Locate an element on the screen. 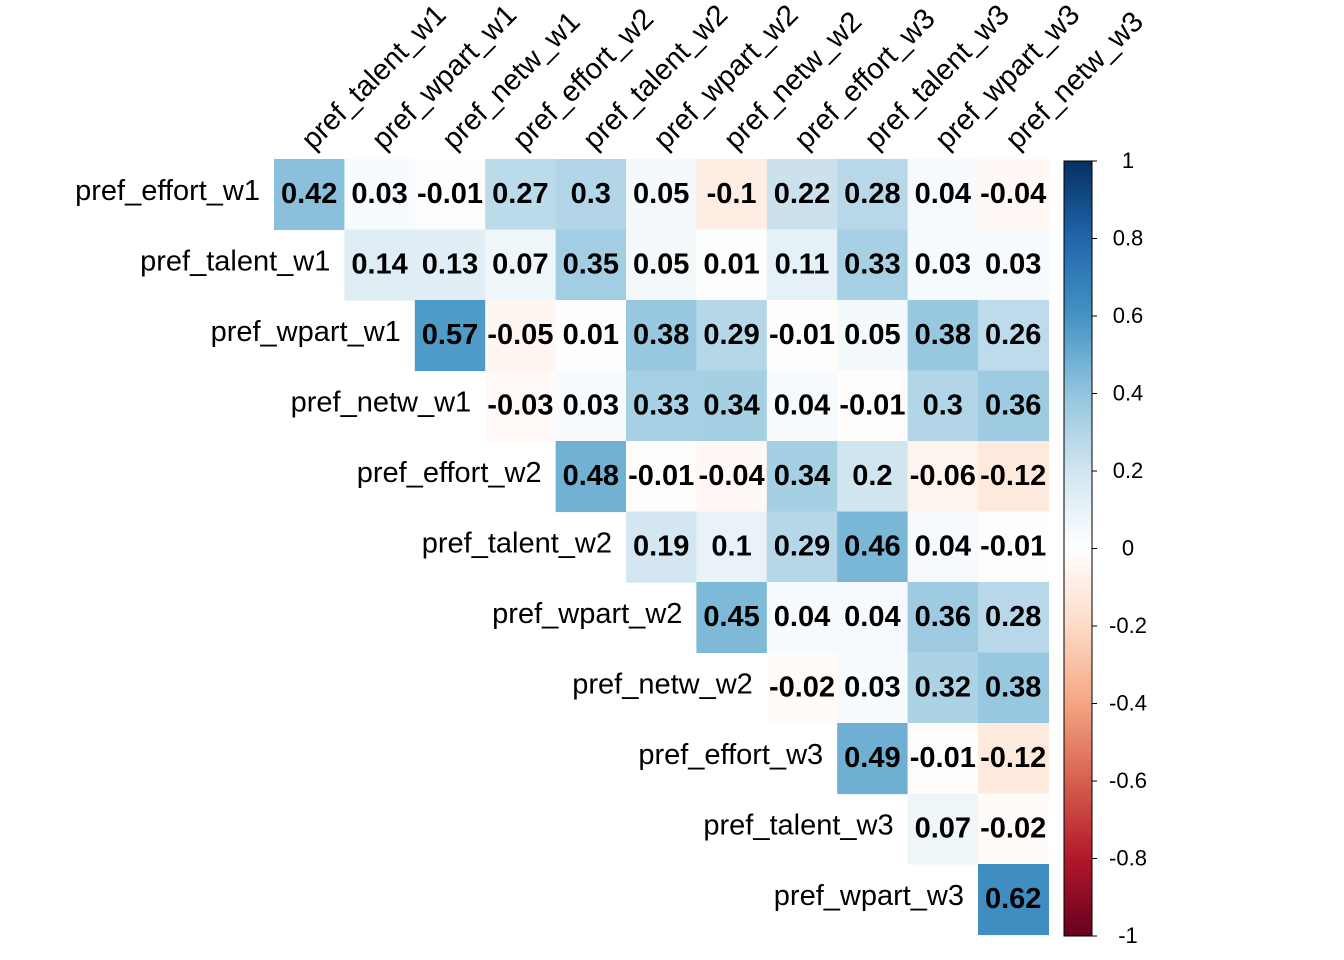 The width and height of the screenshot is (1344, 960). cell-value-label: 0.42 is located at coordinates (309, 194).